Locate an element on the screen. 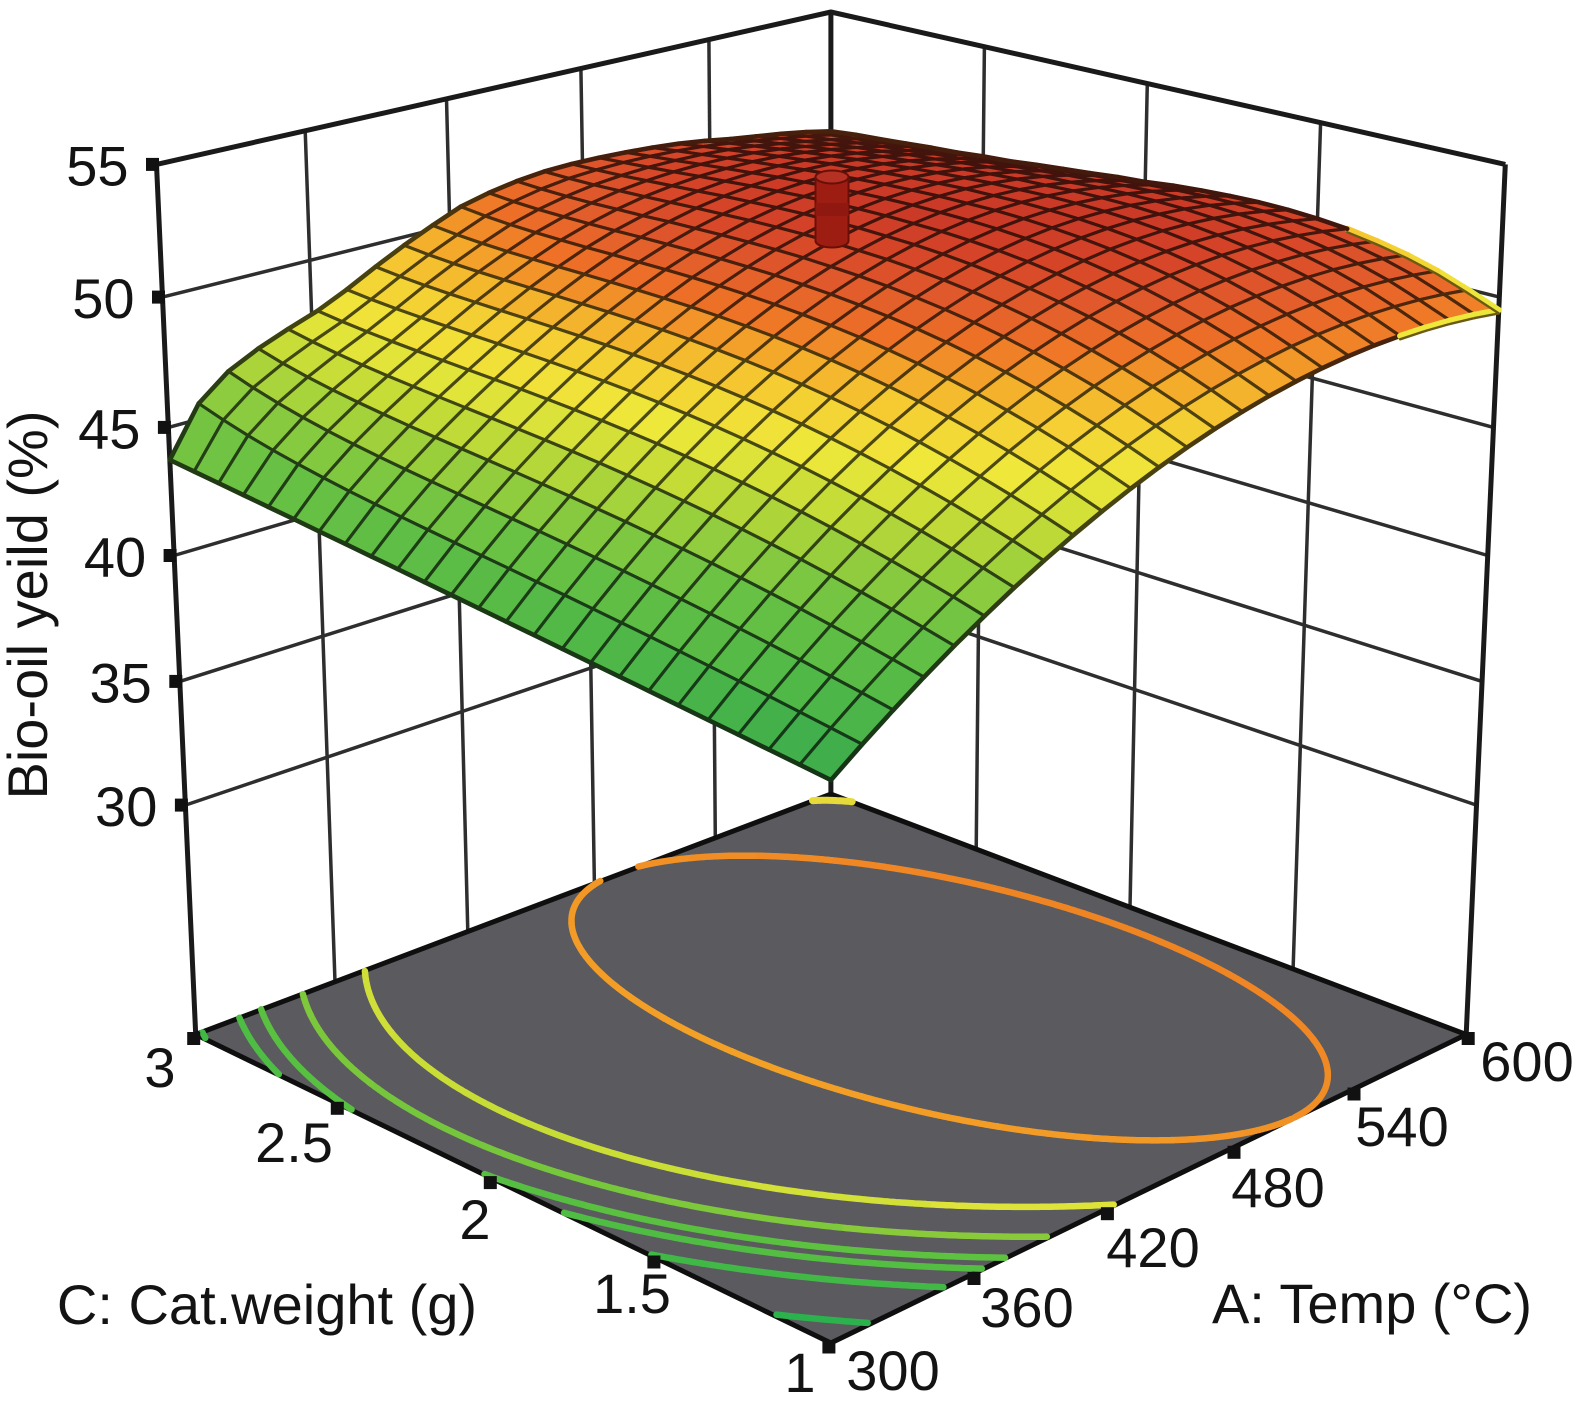  svg-text: 360 is located at coordinates (1026, 1307).